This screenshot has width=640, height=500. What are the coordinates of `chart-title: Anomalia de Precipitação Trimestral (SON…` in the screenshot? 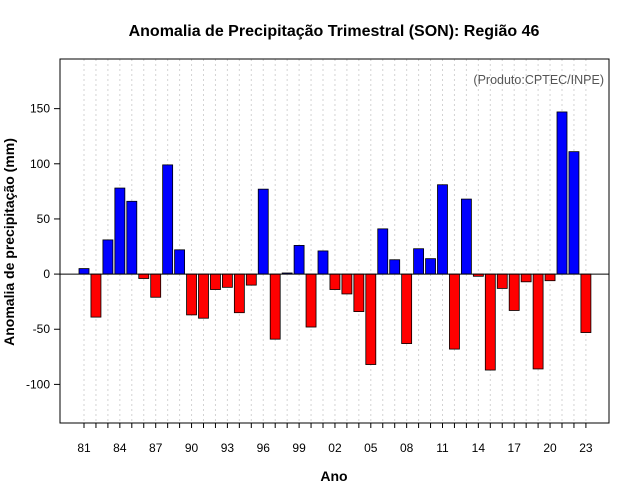 It's located at (334, 31).